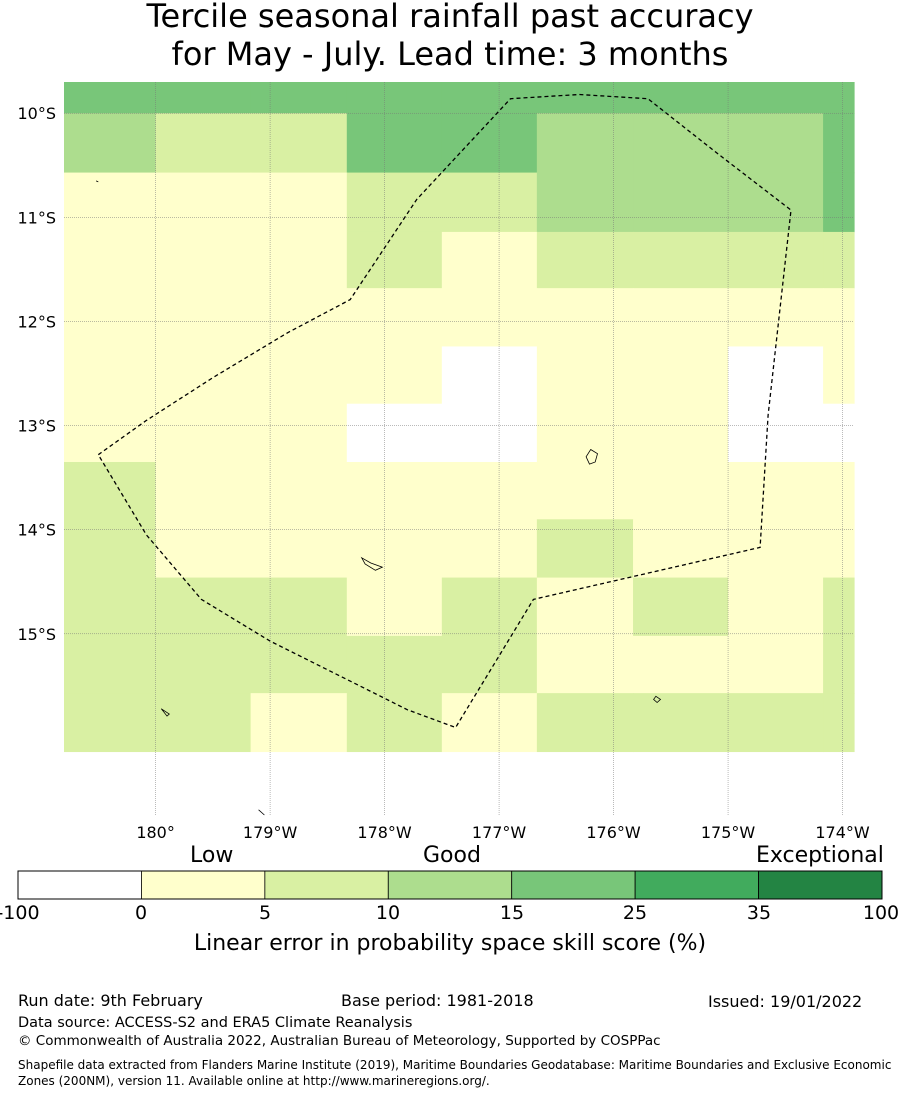 Image resolution: width=900 pixels, height=1095 pixels. Describe the element at coordinates (759, 913) in the screenshot. I see `colorbar-tick: 35` at that location.